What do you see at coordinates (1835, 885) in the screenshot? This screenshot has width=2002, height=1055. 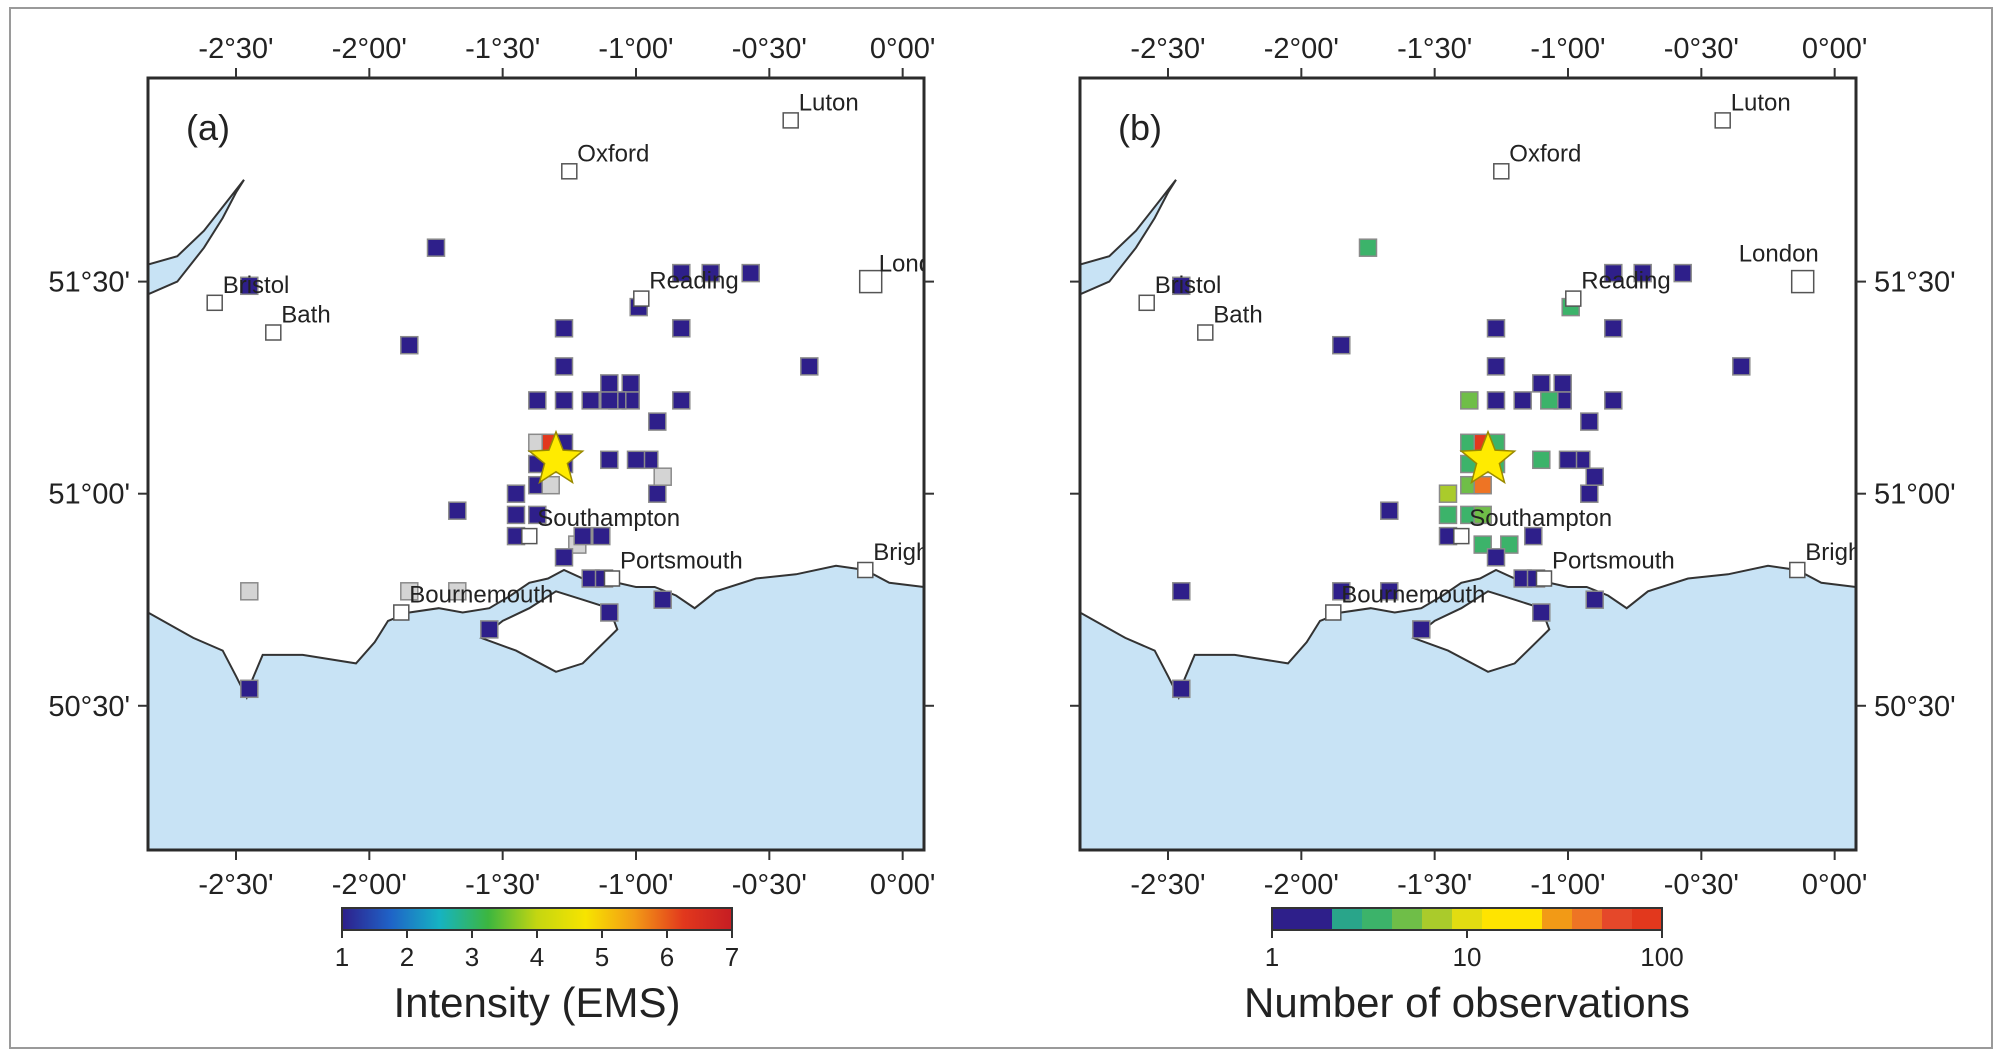 I see `lon-tick-label-bottom: 0°00'` at bounding box center [1835, 885].